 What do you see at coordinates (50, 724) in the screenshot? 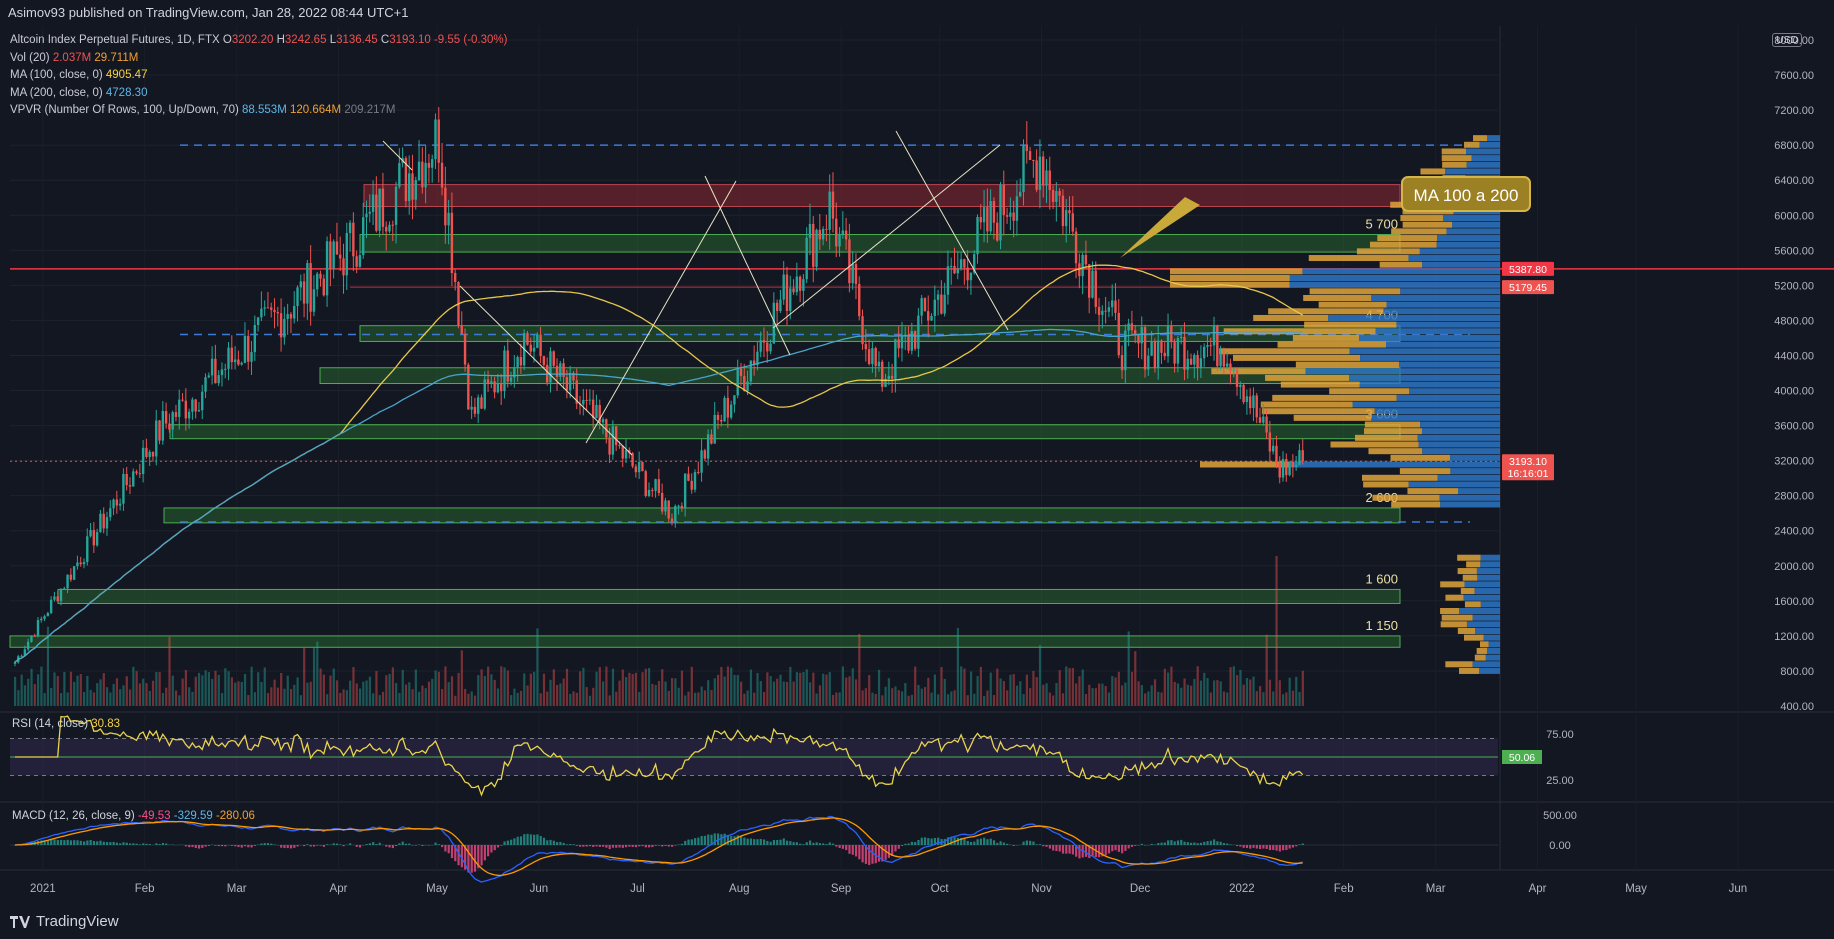
I see `rsi-label: RSI (14, close)` at bounding box center [50, 724].